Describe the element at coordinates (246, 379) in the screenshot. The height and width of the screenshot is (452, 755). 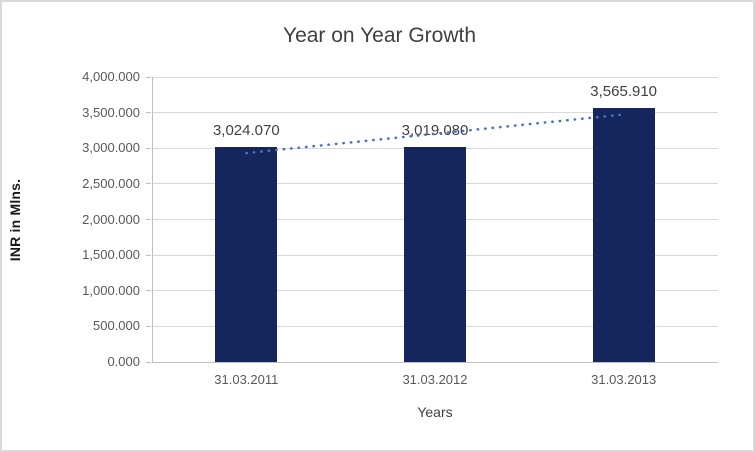
I see `x-tick-label: 31.03.2011` at that location.